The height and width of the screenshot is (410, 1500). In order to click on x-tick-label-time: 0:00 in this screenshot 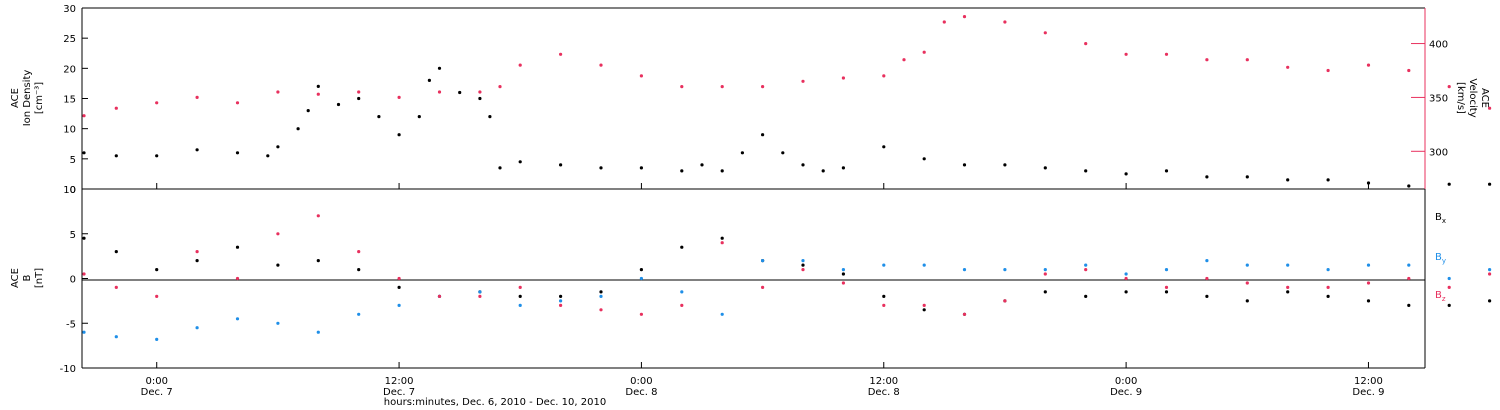, I will do `click(156, 381)`.